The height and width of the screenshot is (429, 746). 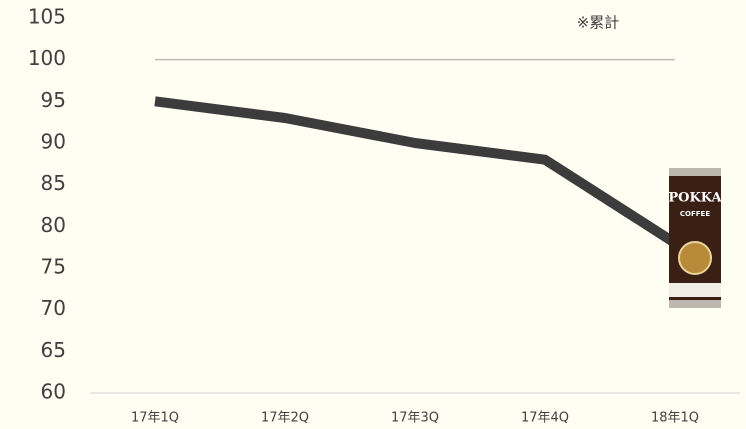 What do you see at coordinates (695, 290) in the screenshot?
I see `can-band` at bounding box center [695, 290].